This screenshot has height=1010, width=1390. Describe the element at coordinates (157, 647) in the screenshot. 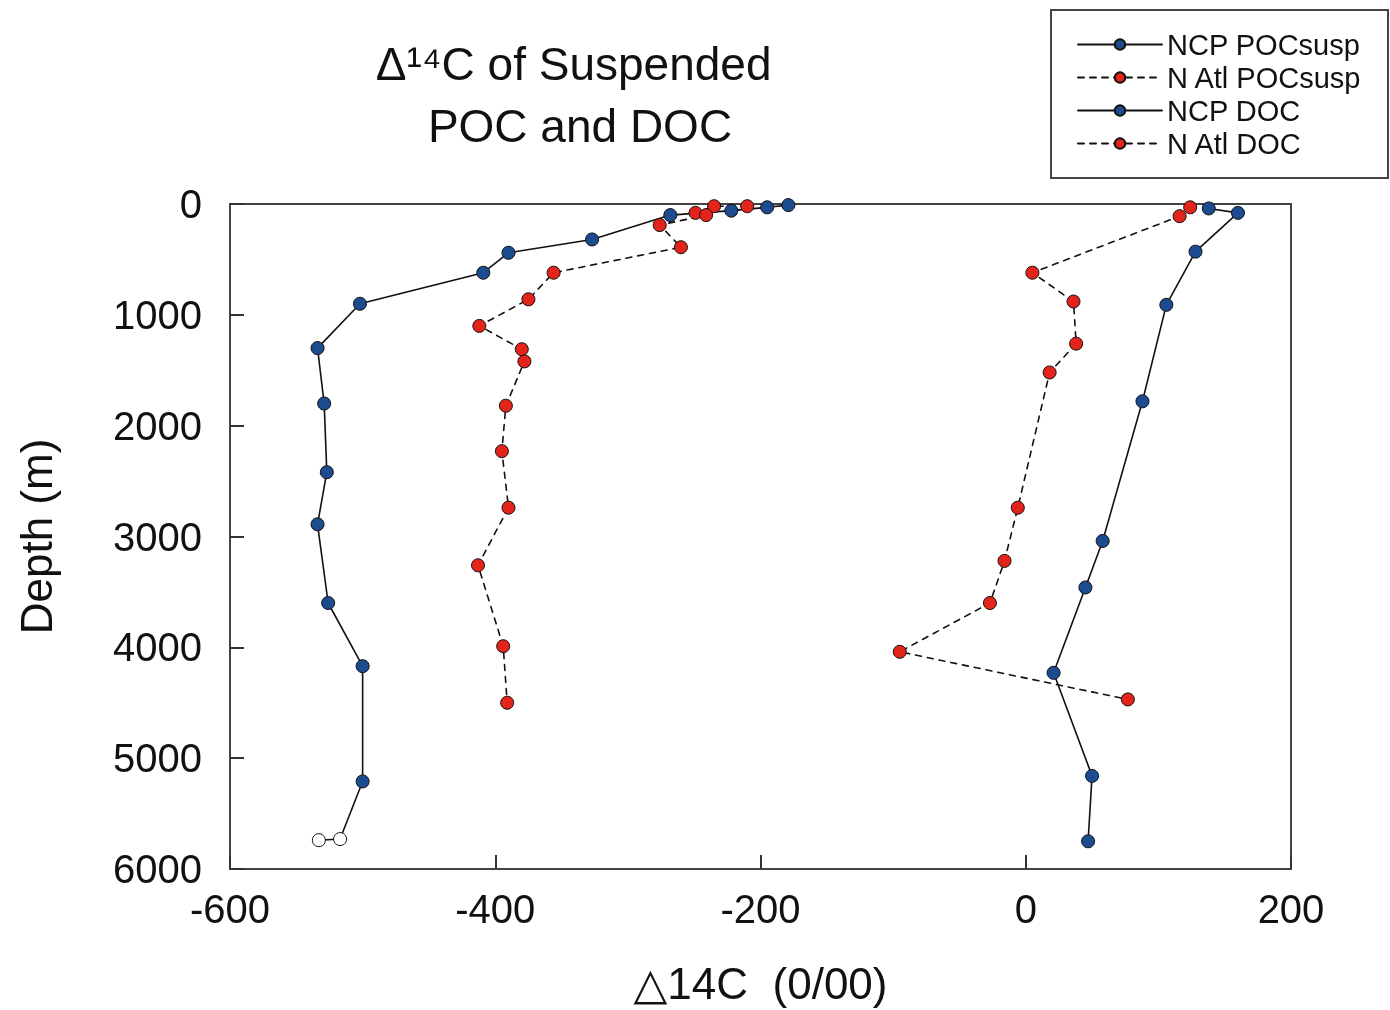

I see `y-tick-label: 4000` at that location.